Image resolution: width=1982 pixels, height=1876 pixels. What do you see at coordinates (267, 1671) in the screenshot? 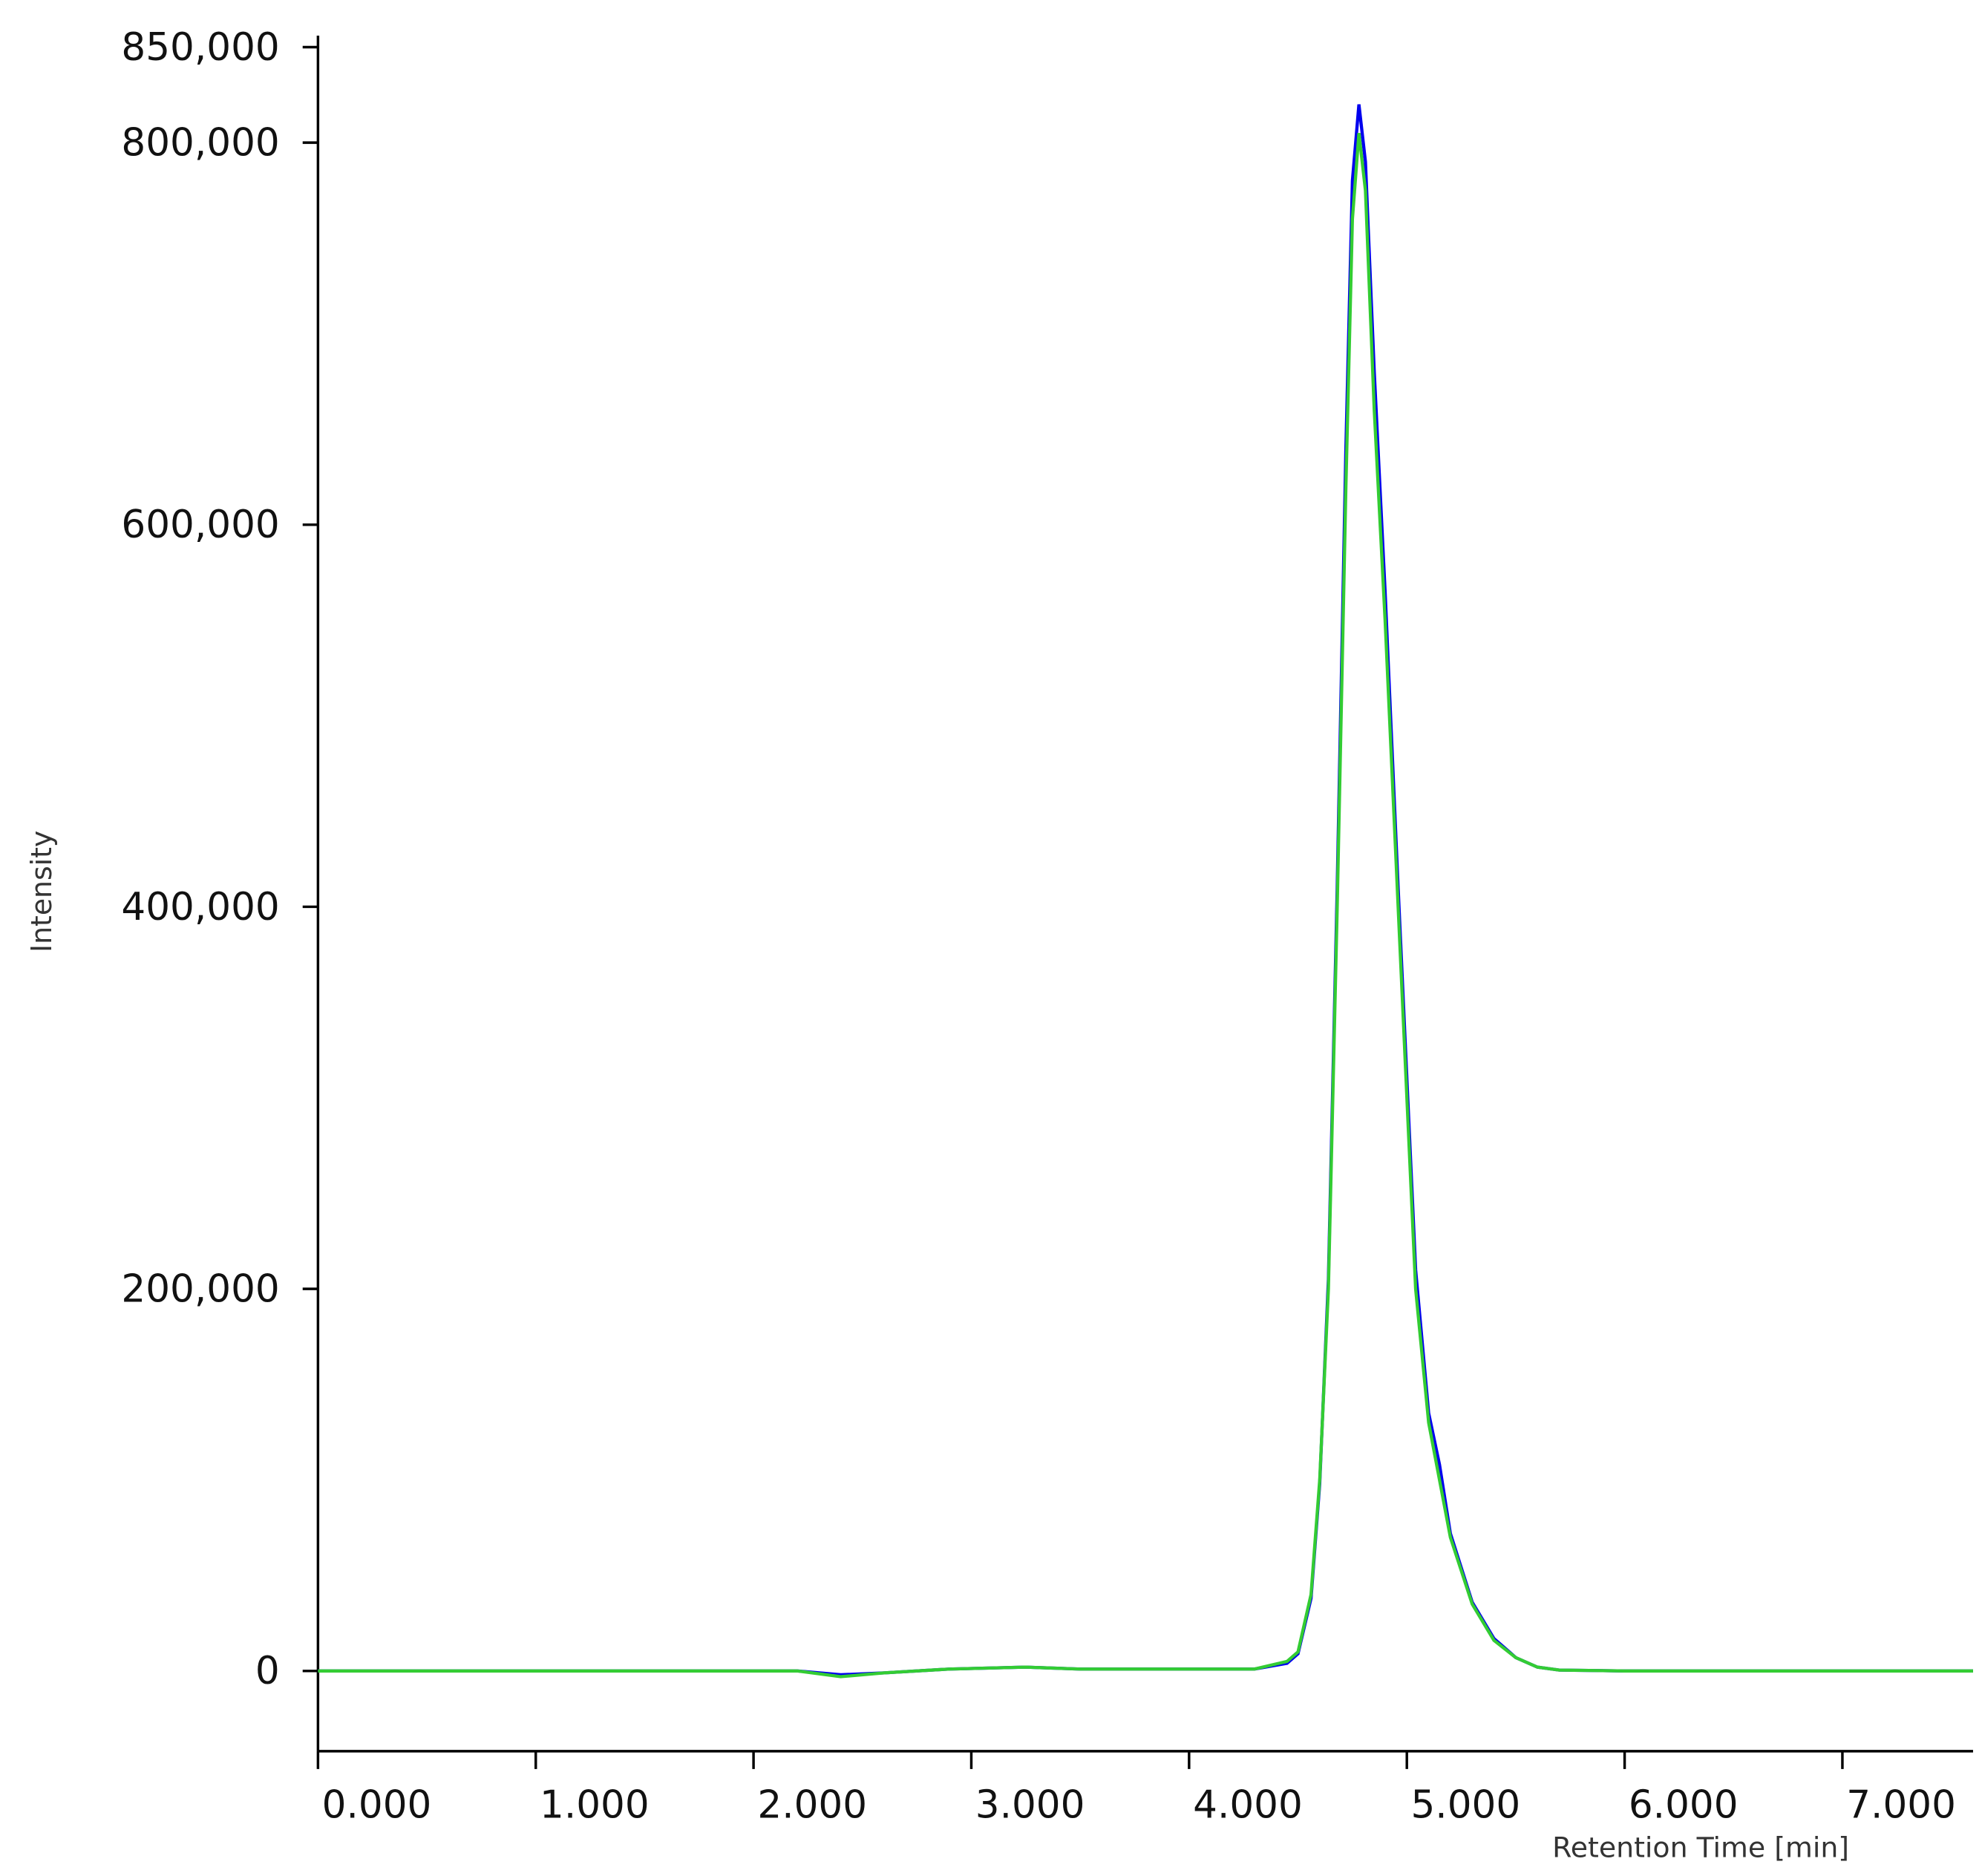
I see `y-tick-label: 0` at bounding box center [267, 1671].